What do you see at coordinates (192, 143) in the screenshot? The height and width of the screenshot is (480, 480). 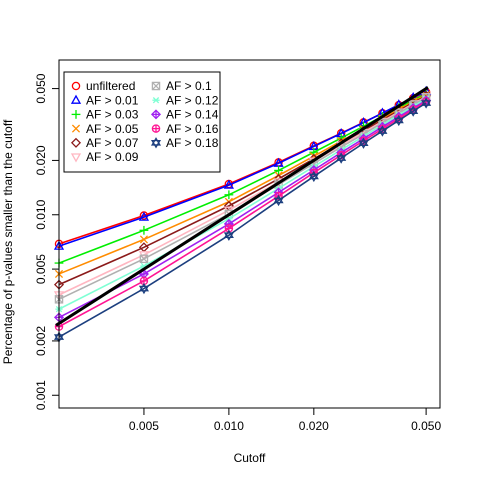 I see `legend-label: AF > 0.18` at bounding box center [192, 143].